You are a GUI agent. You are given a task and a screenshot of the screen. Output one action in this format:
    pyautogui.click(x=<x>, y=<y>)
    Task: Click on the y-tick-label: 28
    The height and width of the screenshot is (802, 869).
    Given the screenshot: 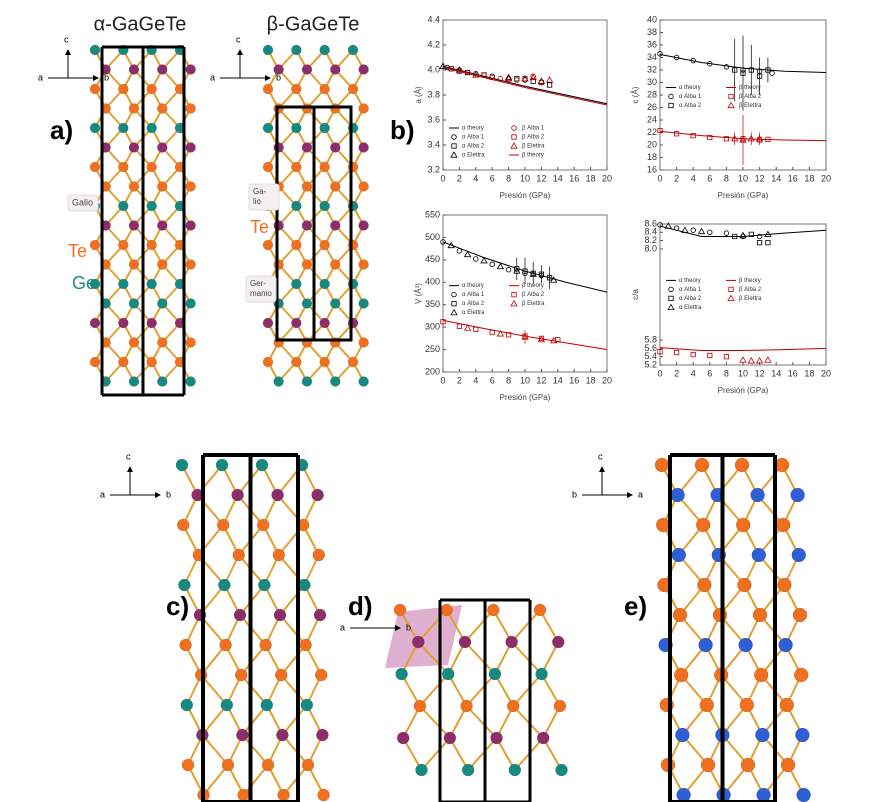 What is the action you would take?
    pyautogui.click(x=652, y=94)
    